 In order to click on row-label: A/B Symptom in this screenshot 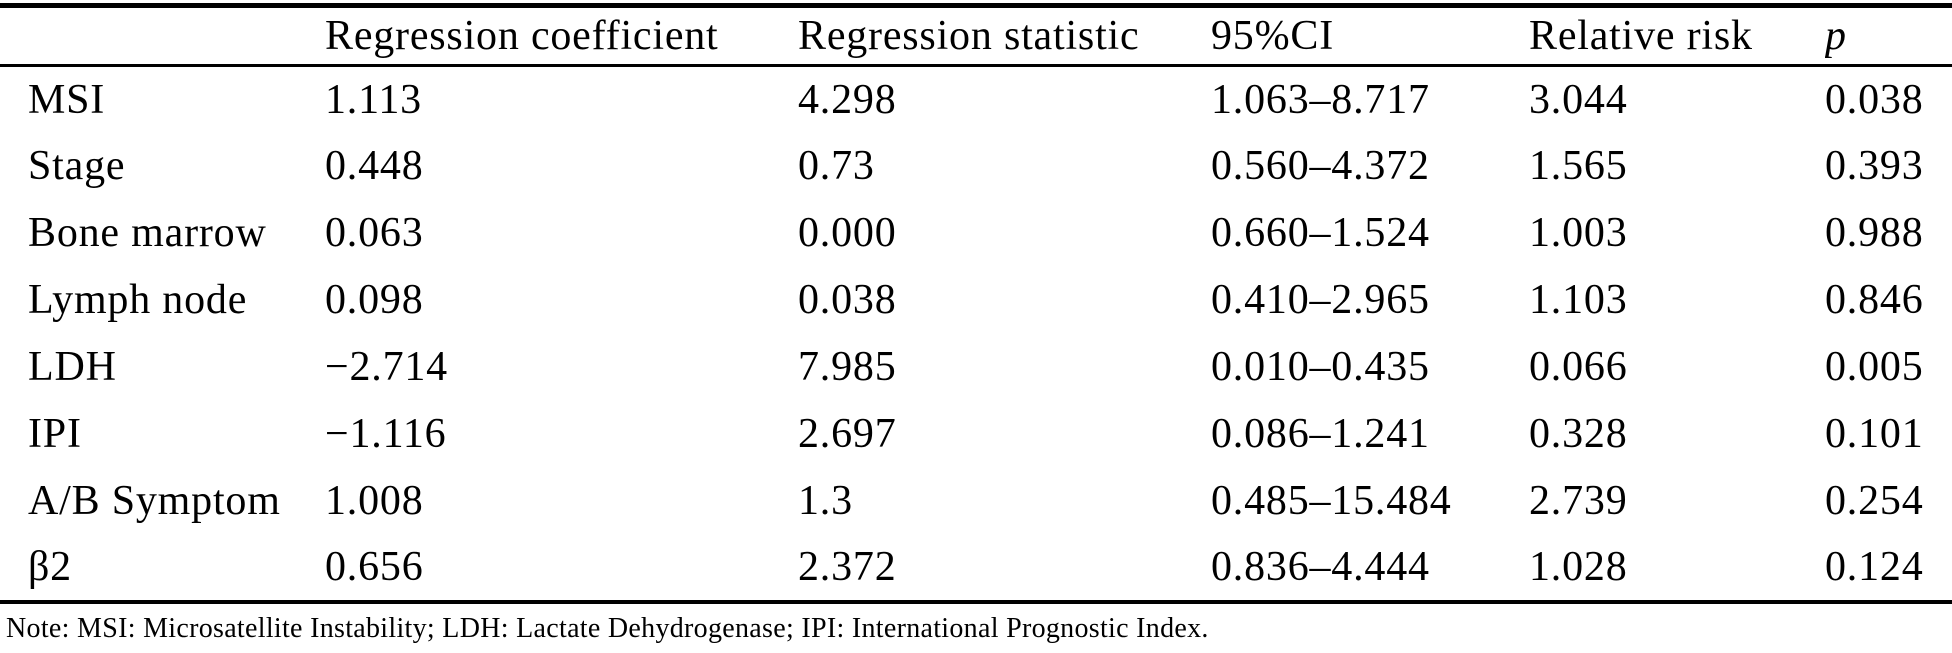, I will do `click(154, 501)`.